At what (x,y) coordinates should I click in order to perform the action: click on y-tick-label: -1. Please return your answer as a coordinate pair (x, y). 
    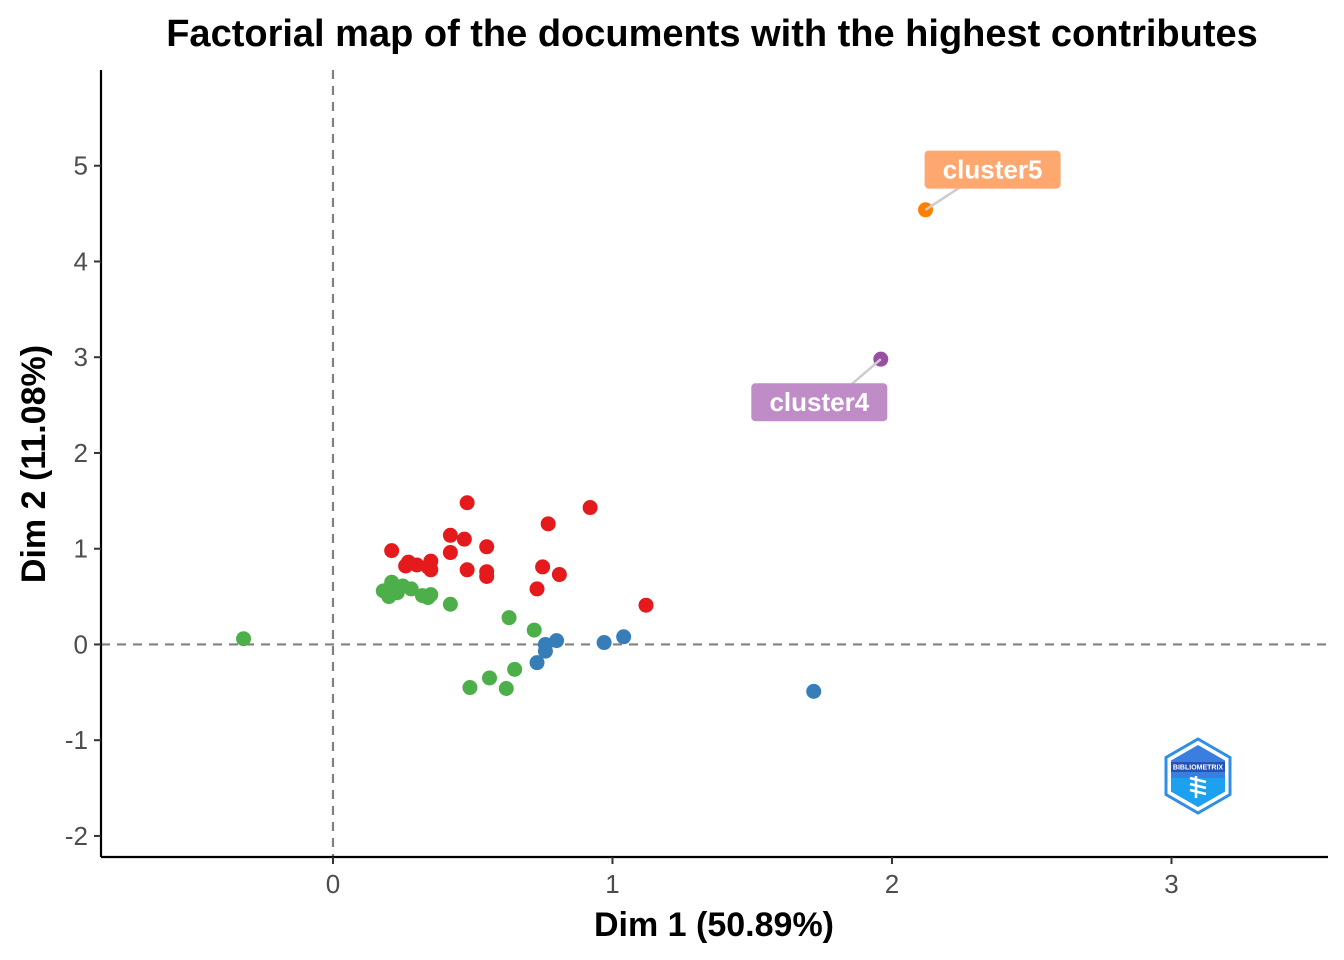
    Looking at the image, I should click on (76, 740).